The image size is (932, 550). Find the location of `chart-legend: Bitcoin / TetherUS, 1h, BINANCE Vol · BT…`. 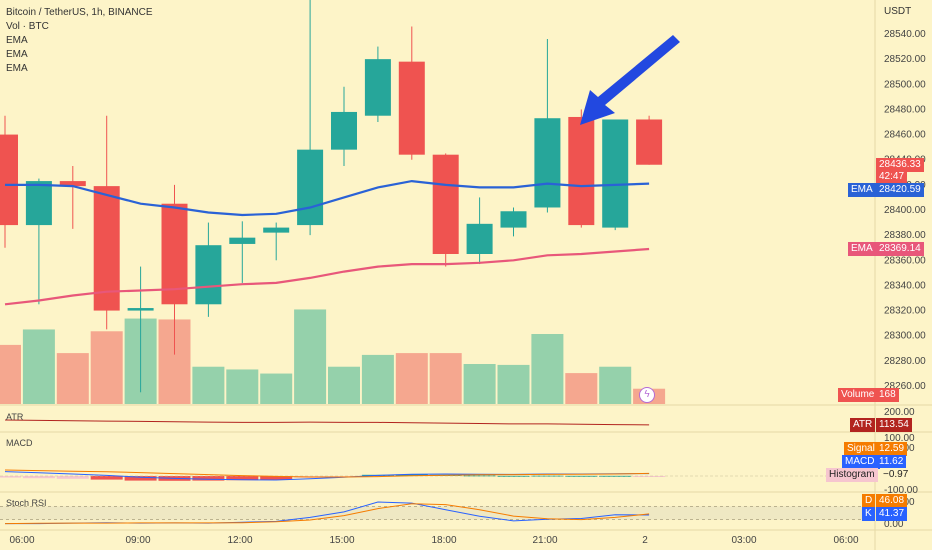

chart-legend: Bitcoin / TetherUS, 1h, BINANCE Vol · BT… is located at coordinates (79, 41).